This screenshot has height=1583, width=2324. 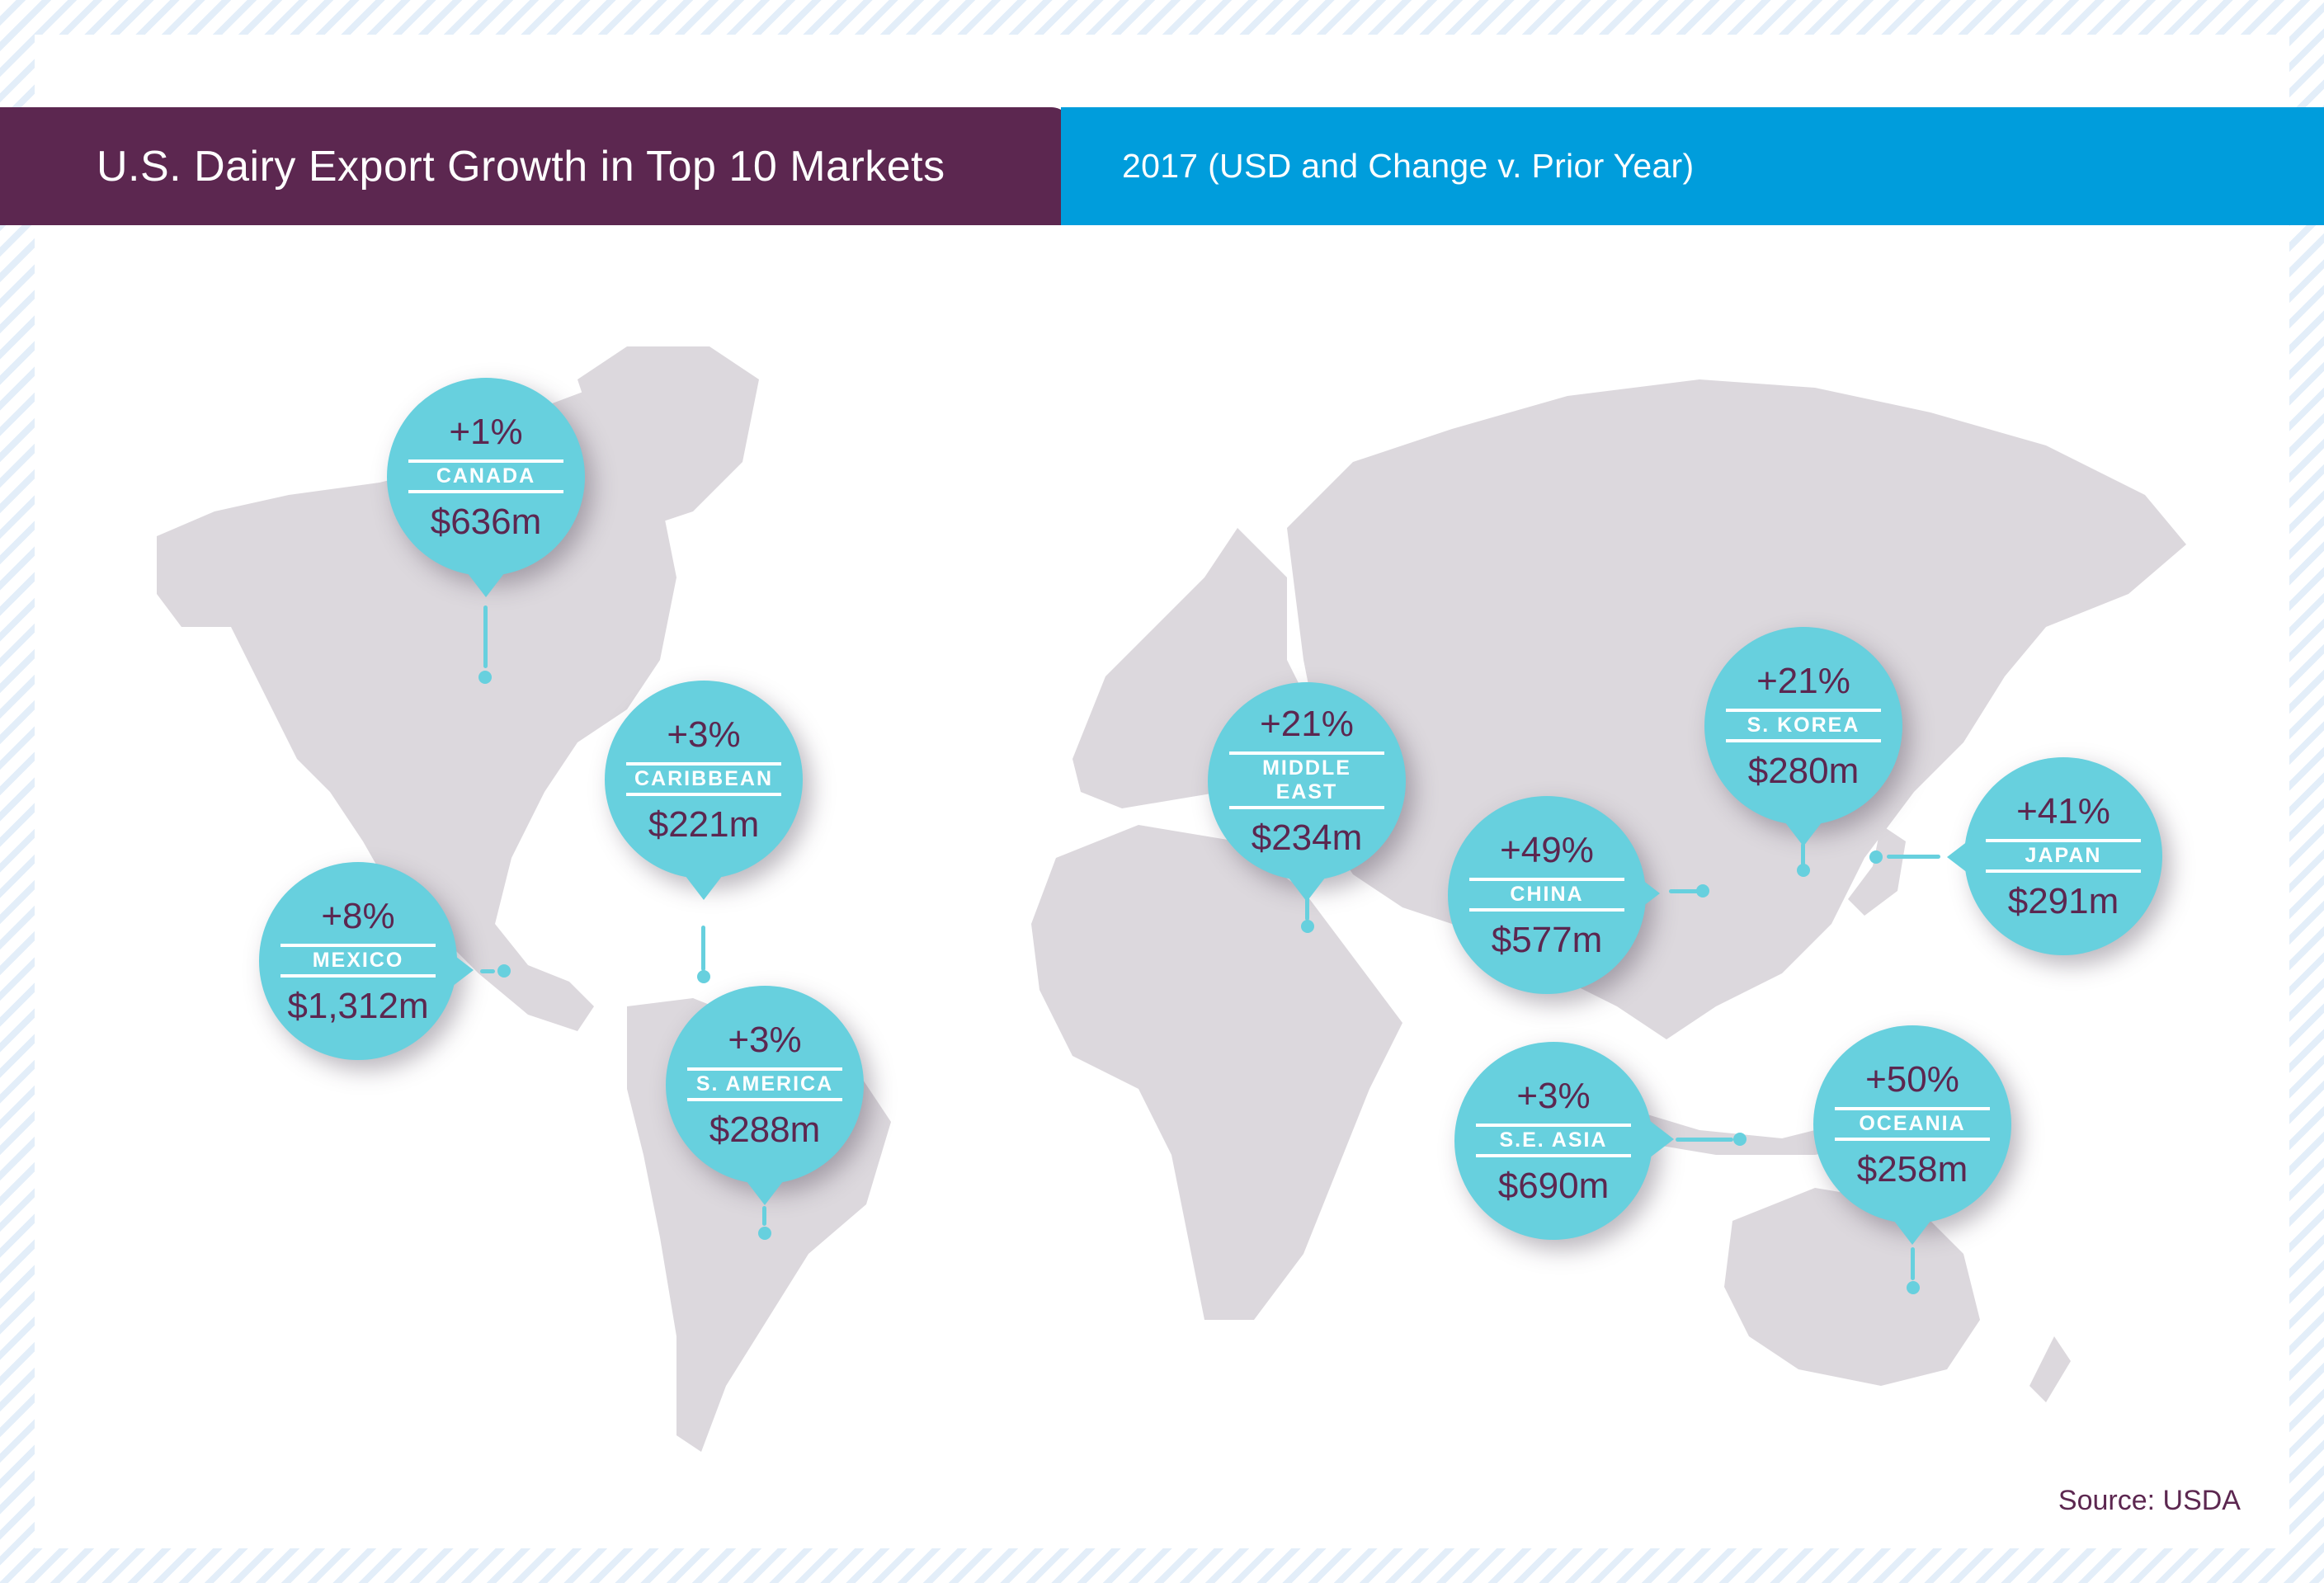 What do you see at coordinates (1912, 1169) in the screenshot?
I see `export-value: $258m` at bounding box center [1912, 1169].